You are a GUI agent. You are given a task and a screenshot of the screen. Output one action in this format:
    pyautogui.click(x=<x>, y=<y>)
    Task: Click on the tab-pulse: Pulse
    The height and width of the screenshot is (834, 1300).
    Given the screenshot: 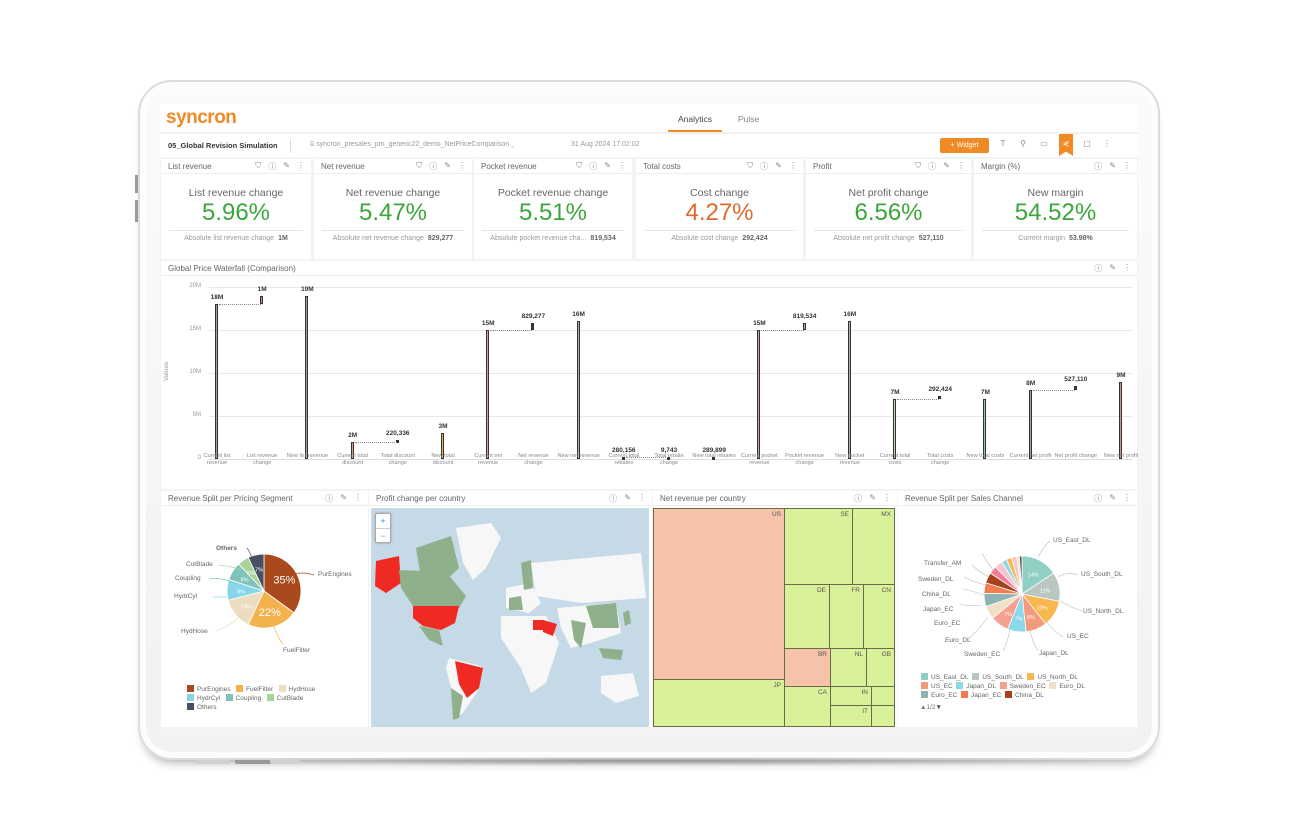 What is the action you would take?
    pyautogui.click(x=749, y=119)
    